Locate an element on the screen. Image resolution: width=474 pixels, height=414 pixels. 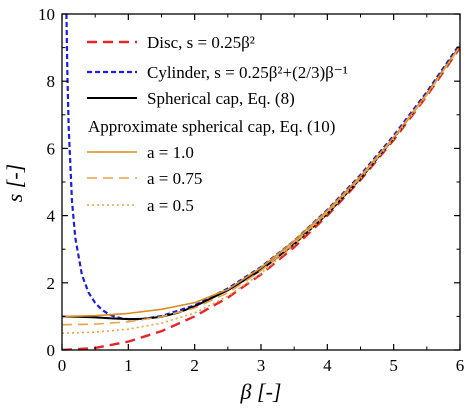
x-tick-label: 4 is located at coordinates (327, 365).